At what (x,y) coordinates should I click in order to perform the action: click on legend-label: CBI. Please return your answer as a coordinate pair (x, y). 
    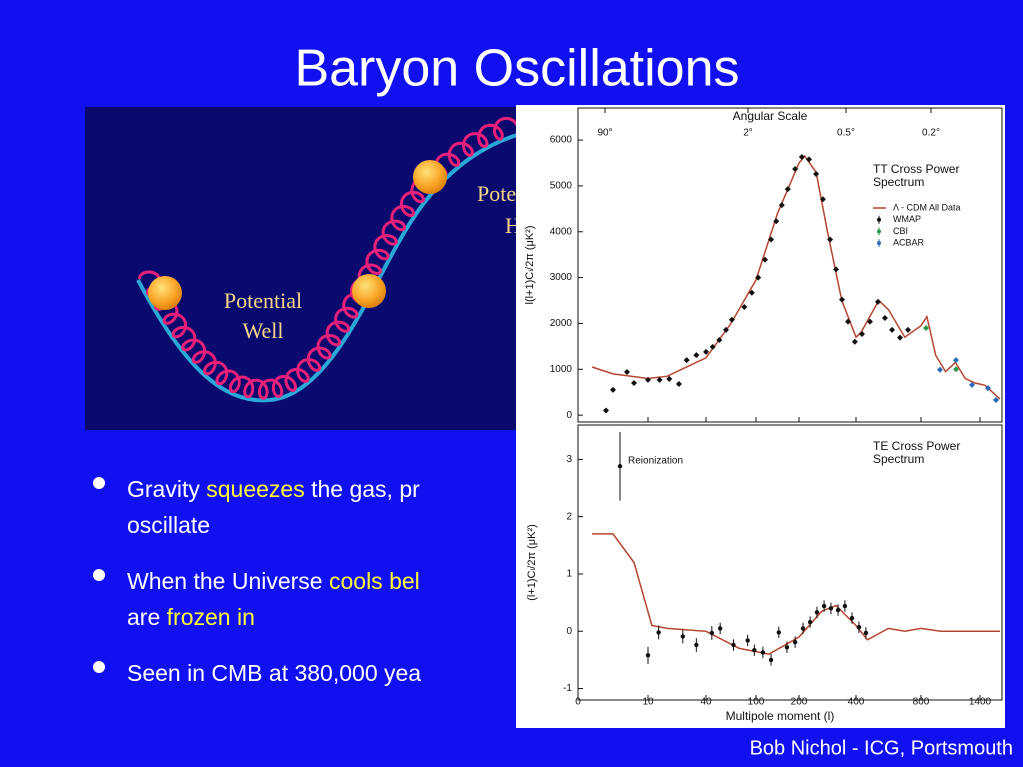
    Looking at the image, I should click on (900, 231).